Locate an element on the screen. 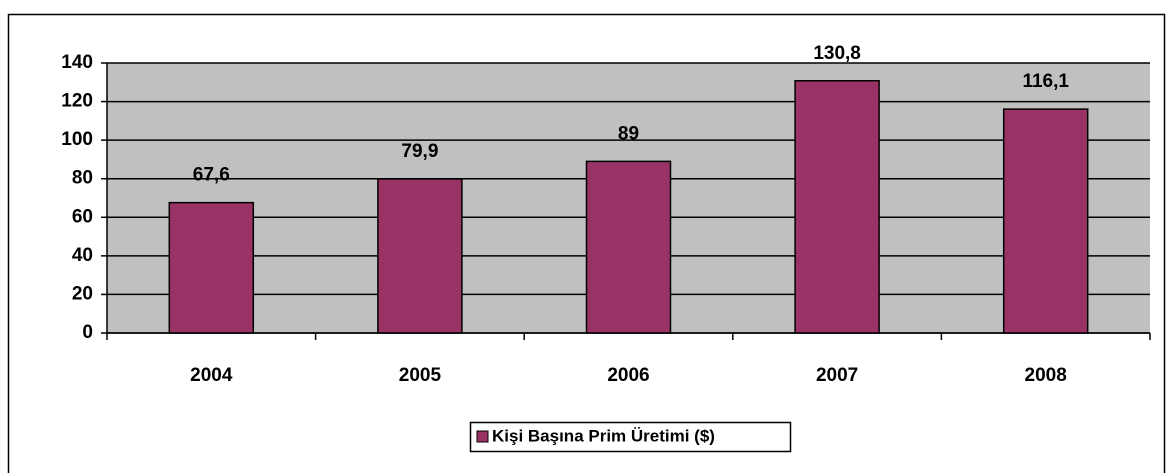 The height and width of the screenshot is (473, 1175). legend-label: Kişi Başına Prim Üretimi ($) is located at coordinates (603, 435).